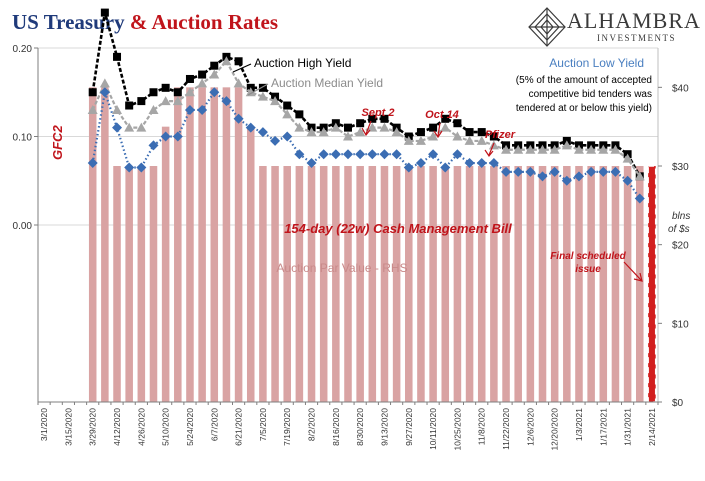  I want to click on final-issue-line-1: Final scheduled, so click(588, 256).